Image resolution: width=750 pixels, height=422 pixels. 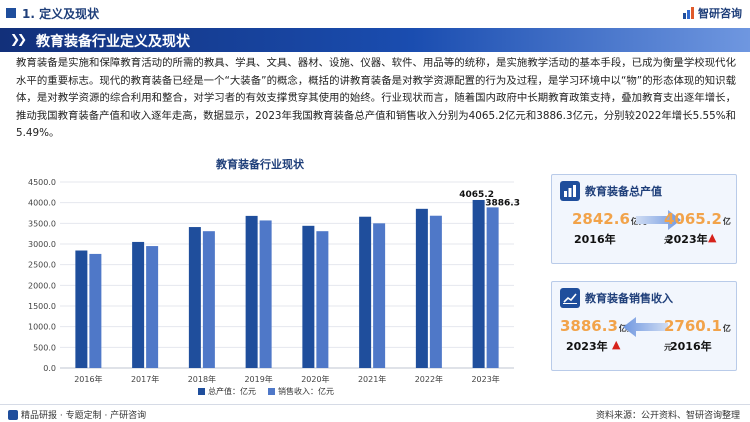 I want to click on output-to-value: 4065.2亿元, so click(x=700, y=228).